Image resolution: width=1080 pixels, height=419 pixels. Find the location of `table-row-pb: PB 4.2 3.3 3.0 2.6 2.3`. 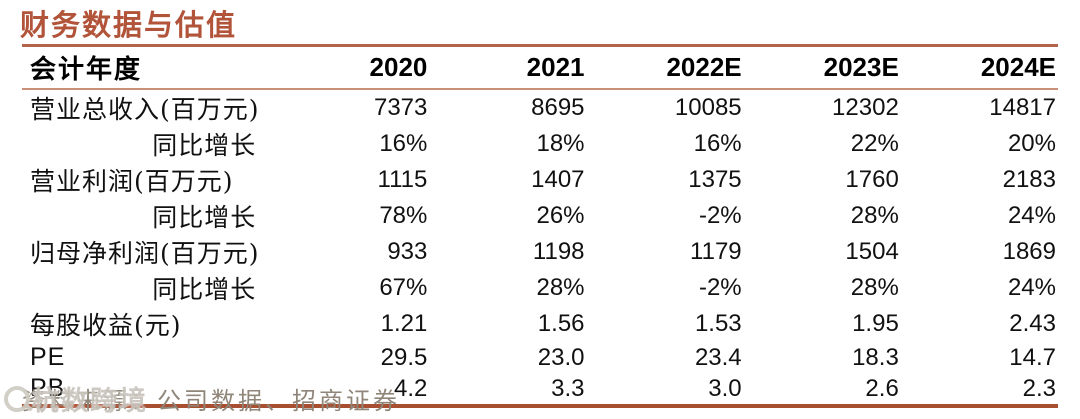

table-row-pb: PB 4.2 3.3 3.0 2.6 2.3 is located at coordinates (540, 389).